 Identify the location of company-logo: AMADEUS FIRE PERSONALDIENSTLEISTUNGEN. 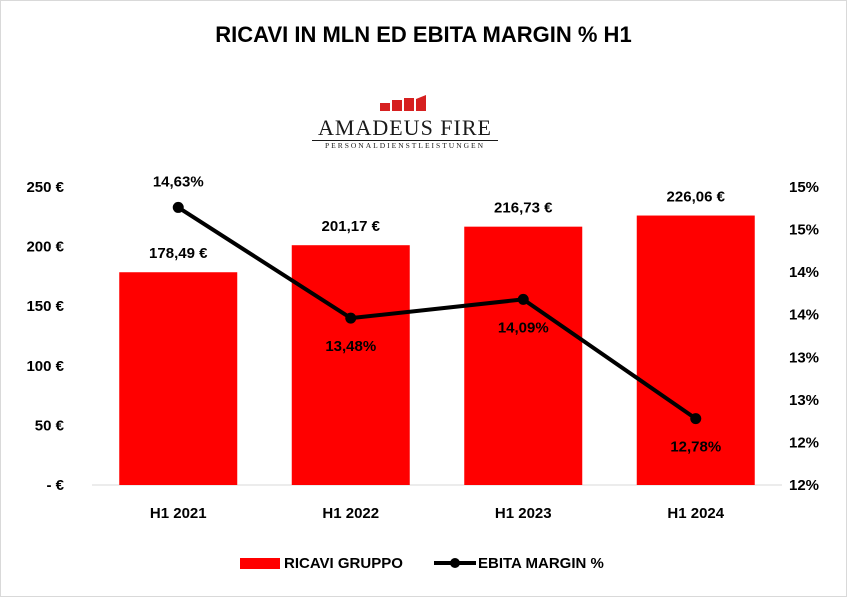
(405, 125).